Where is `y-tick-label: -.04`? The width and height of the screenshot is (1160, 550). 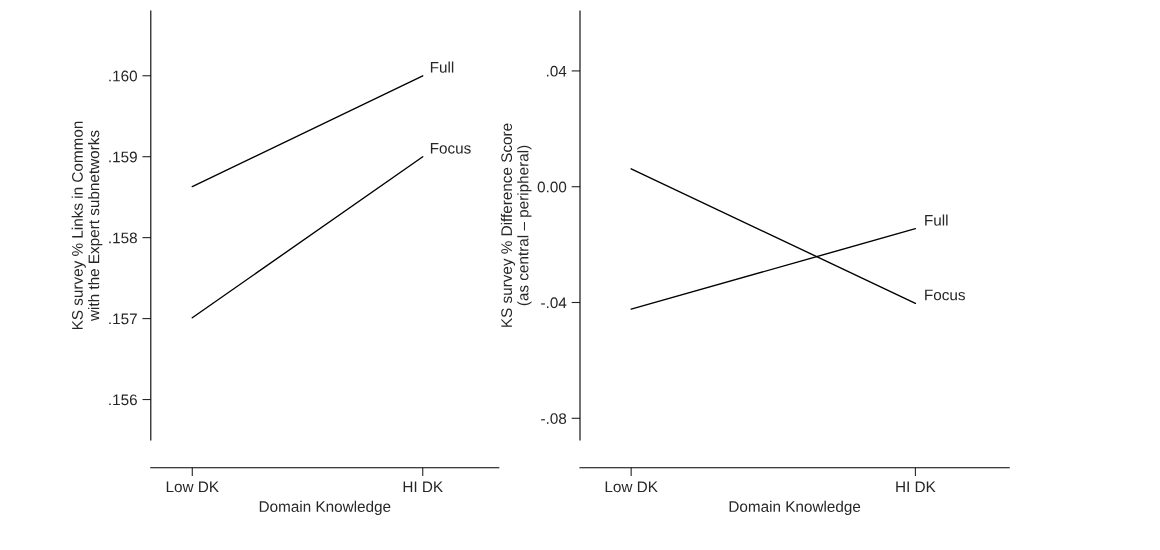 y-tick-label: -.04 is located at coordinates (554, 303).